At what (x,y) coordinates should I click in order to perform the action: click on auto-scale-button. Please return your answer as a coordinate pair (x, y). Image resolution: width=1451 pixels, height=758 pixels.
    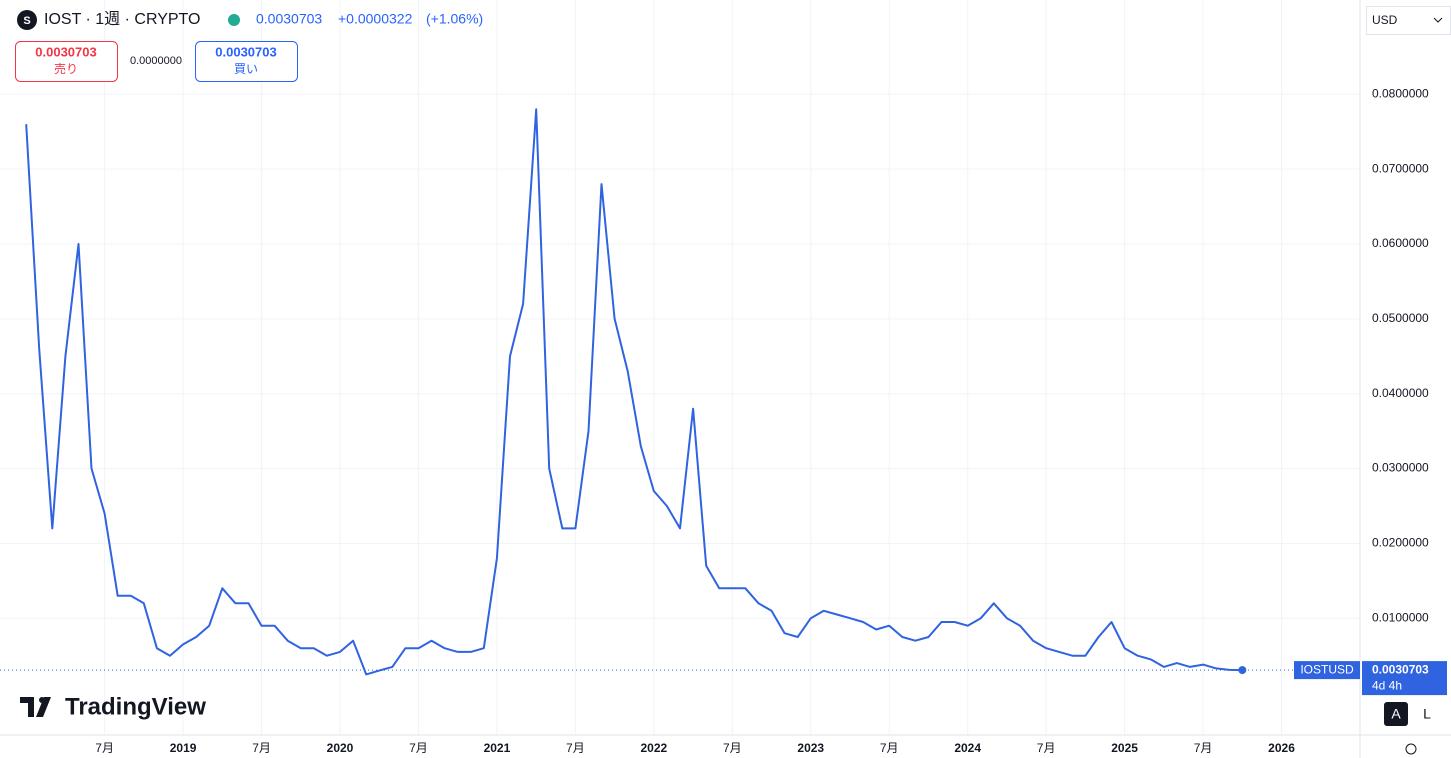
    Looking at the image, I should click on (1396, 714).